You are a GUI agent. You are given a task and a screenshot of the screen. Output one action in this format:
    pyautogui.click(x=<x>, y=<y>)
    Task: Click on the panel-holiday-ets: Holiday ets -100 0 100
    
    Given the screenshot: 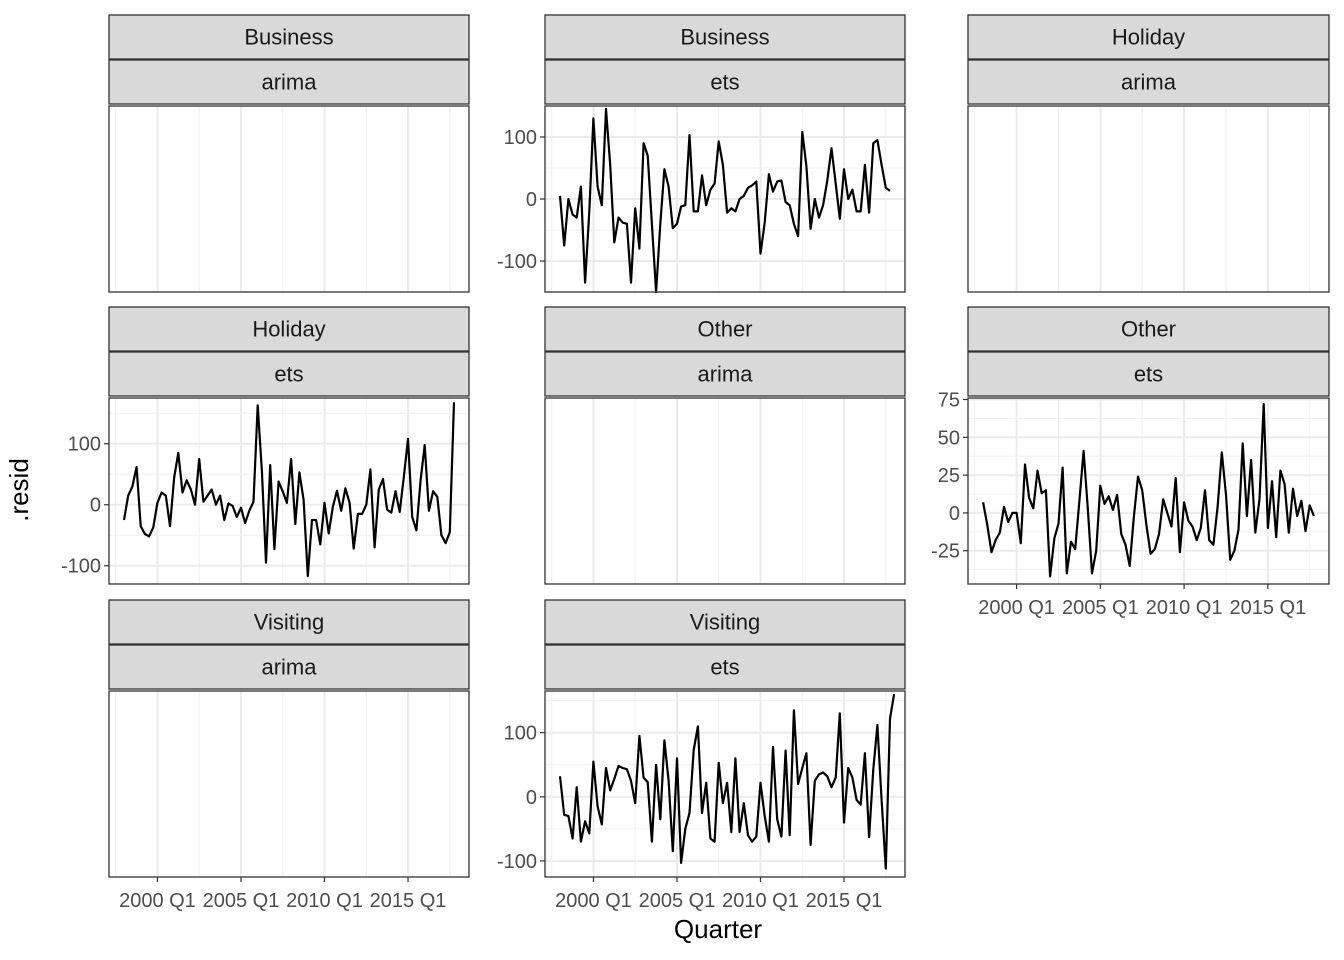 What is the action you would take?
    pyautogui.click(x=265, y=445)
    